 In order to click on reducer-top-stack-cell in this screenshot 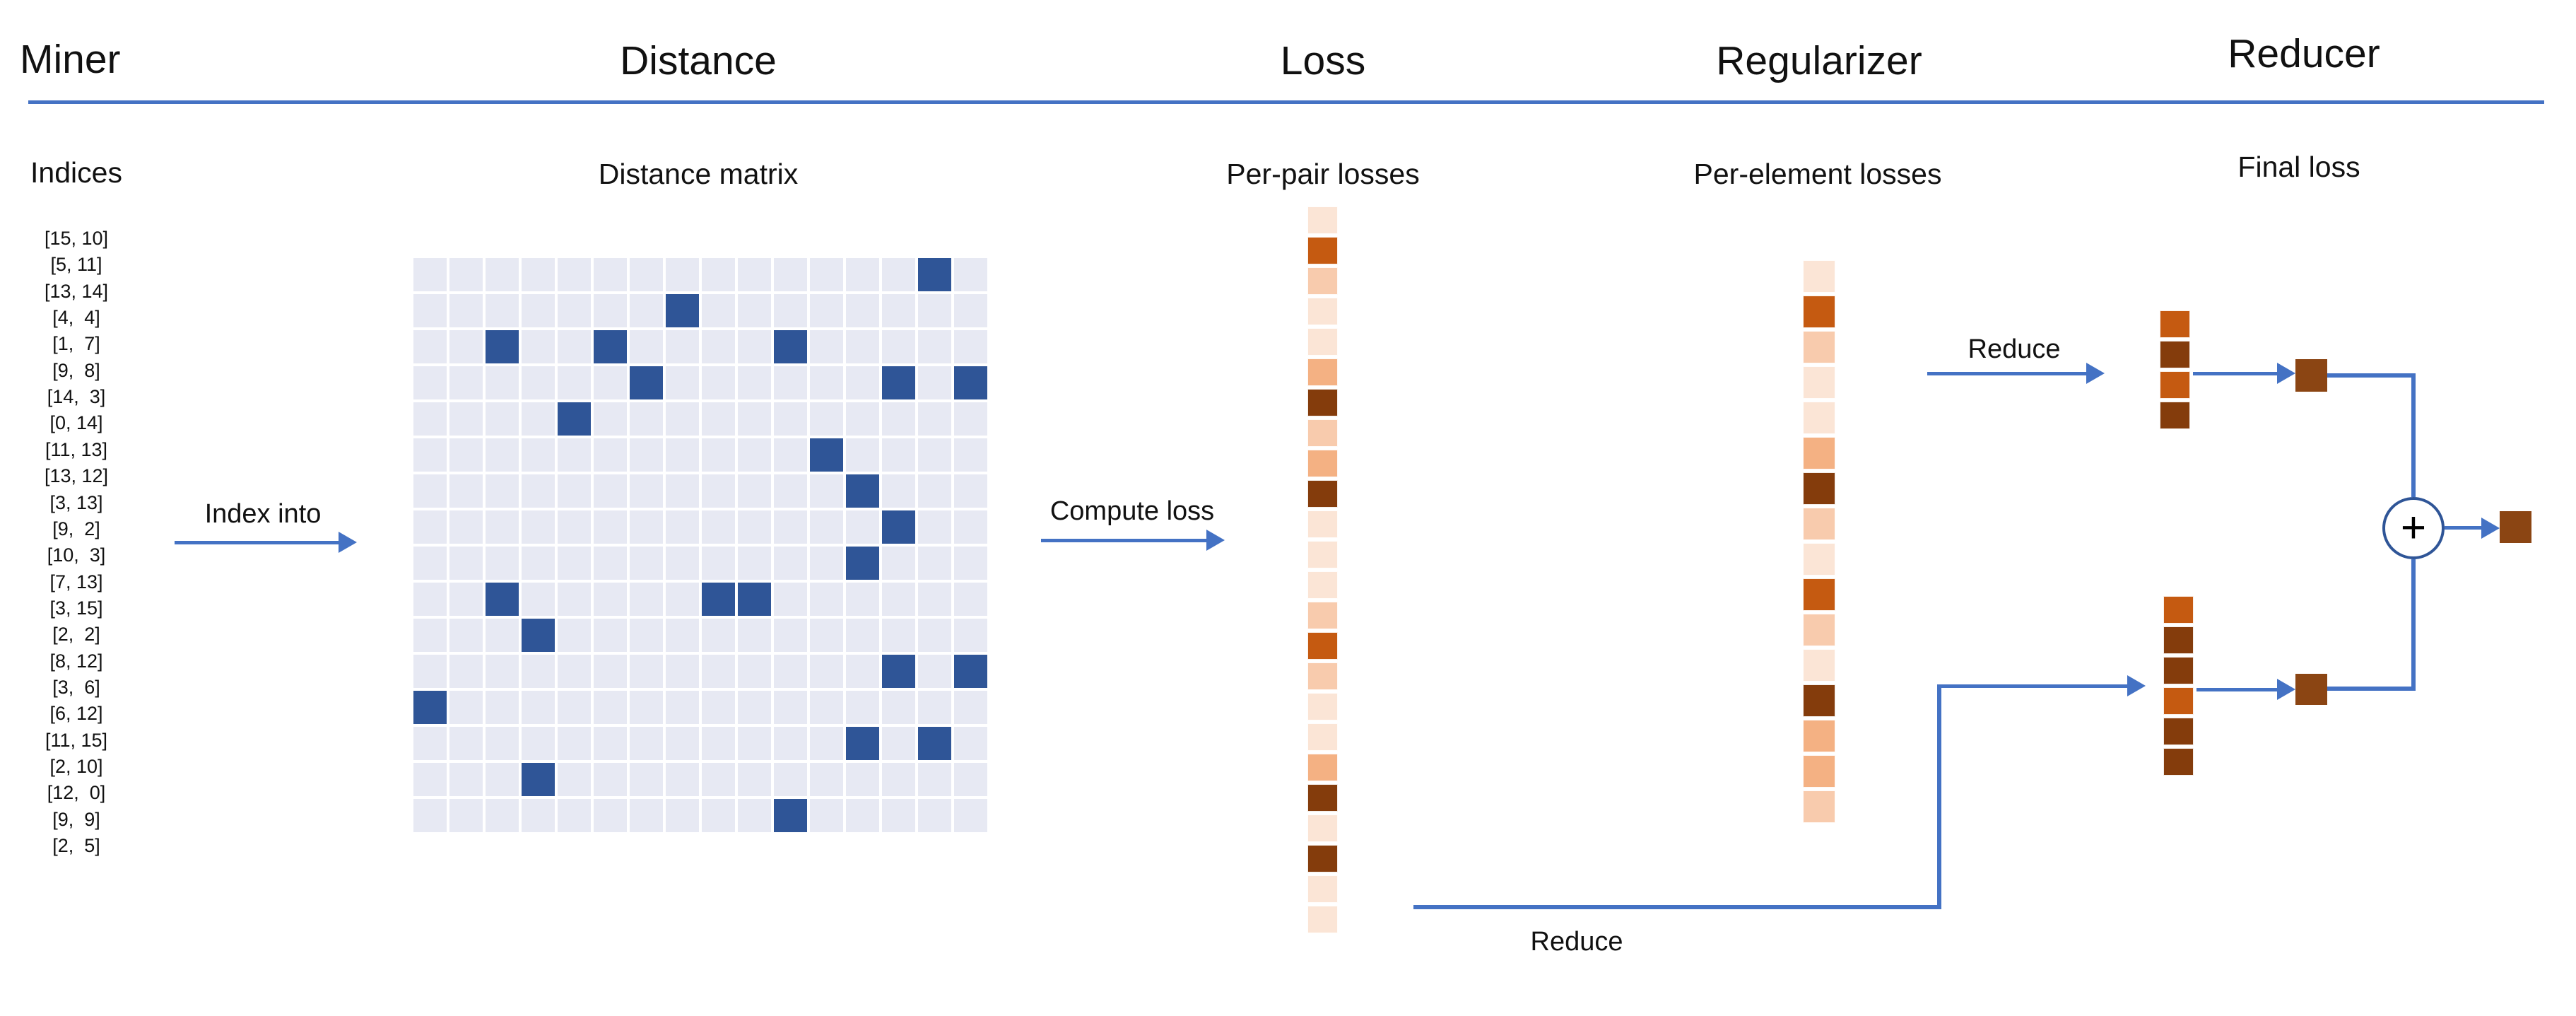, I will do `click(2175, 415)`.